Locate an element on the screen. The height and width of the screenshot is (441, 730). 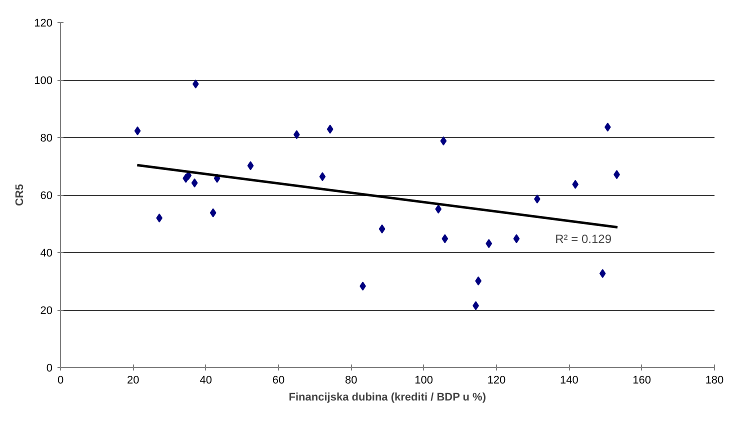
x-tick-label: 80 is located at coordinates (351, 380).